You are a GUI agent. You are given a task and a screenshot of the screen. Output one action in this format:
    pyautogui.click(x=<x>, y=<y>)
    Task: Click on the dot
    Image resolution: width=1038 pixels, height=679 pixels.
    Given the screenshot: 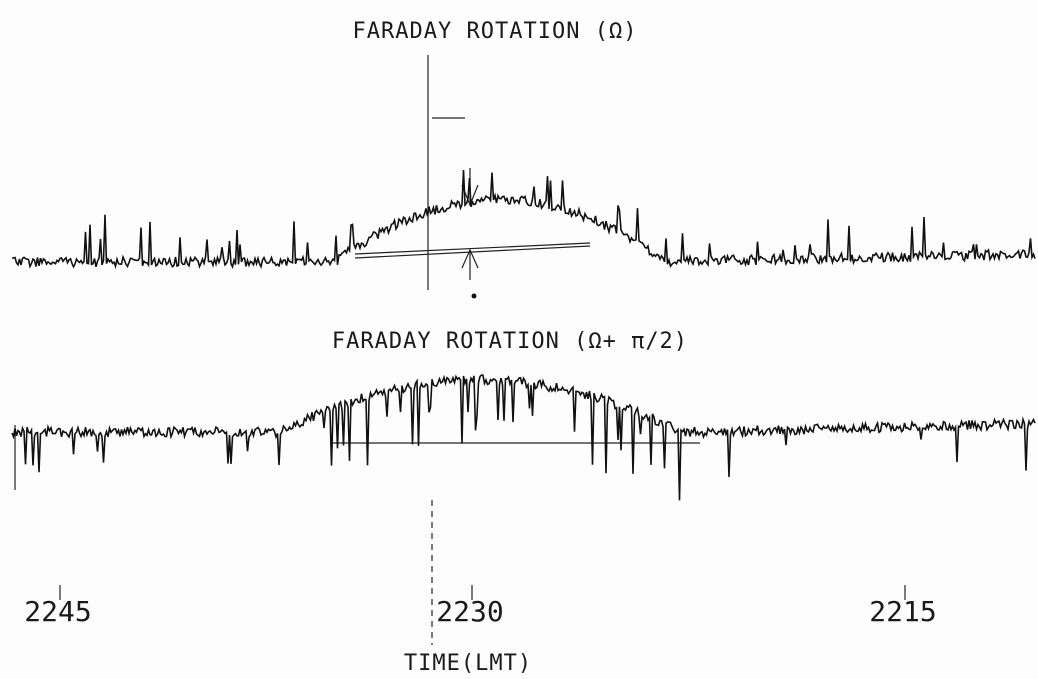 What is the action you would take?
    pyautogui.click(x=474, y=296)
    